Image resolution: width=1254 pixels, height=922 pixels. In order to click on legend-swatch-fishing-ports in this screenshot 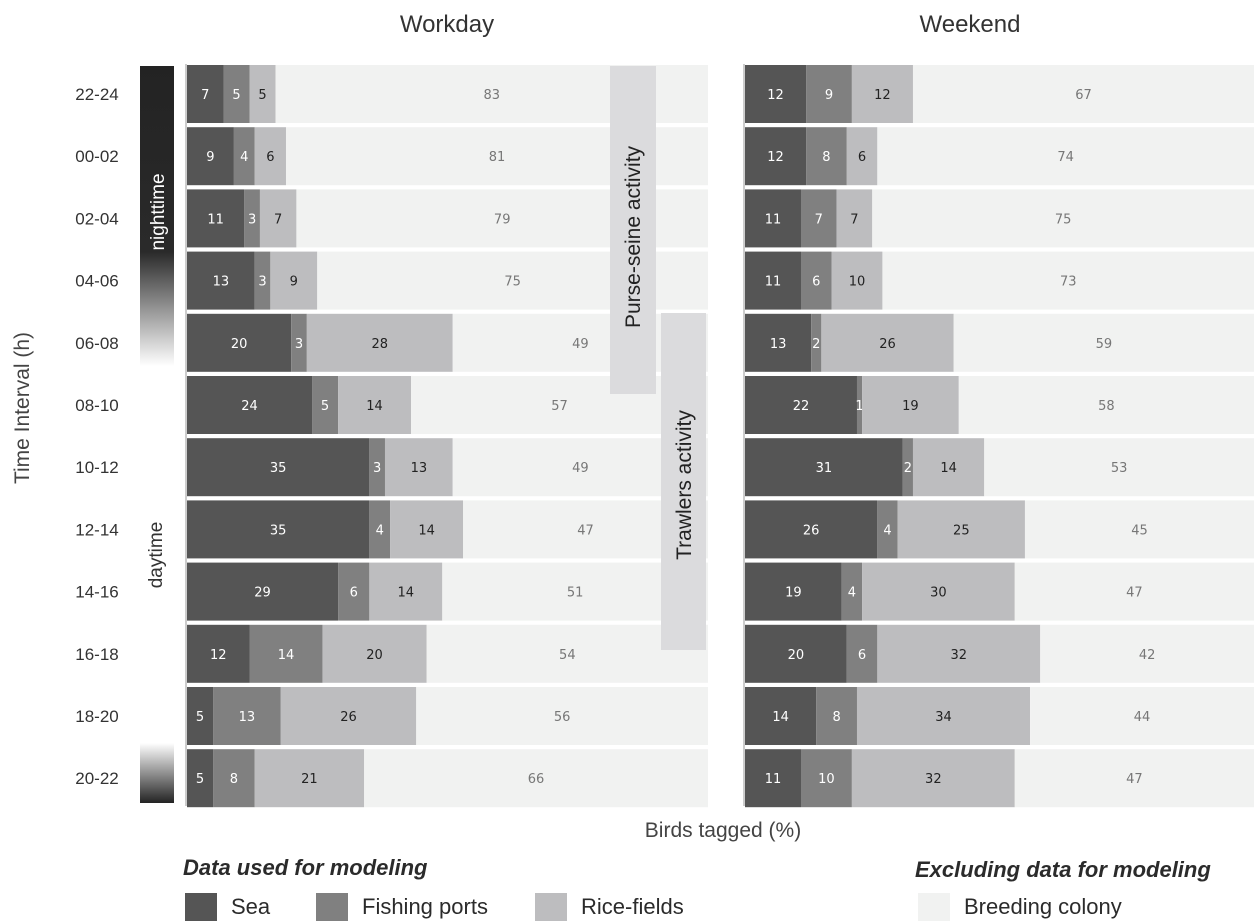, I will do `click(332, 907)`.